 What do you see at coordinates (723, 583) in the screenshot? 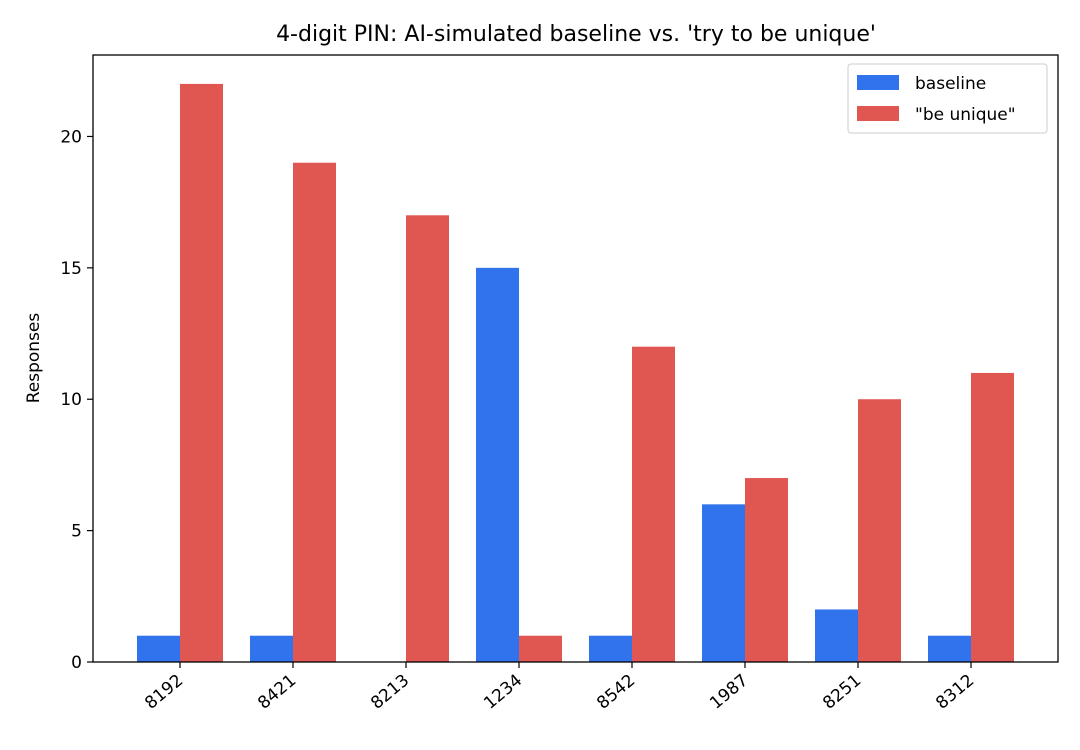
I see `bar-baseline-1987` at bounding box center [723, 583].